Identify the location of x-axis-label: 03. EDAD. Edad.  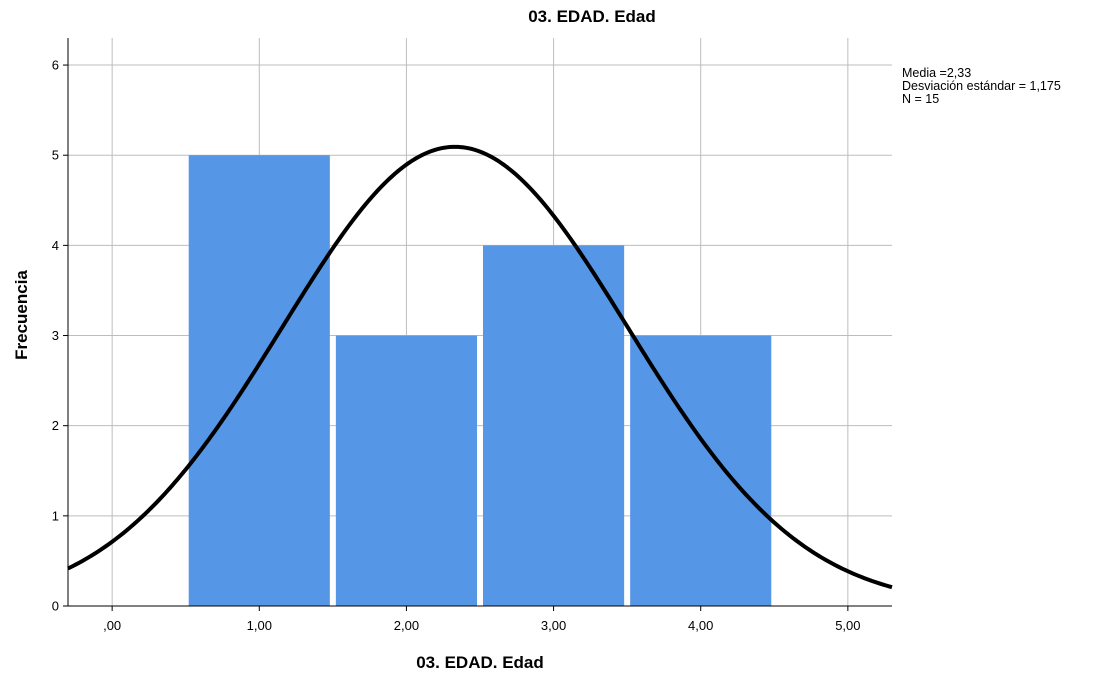
(480, 662).